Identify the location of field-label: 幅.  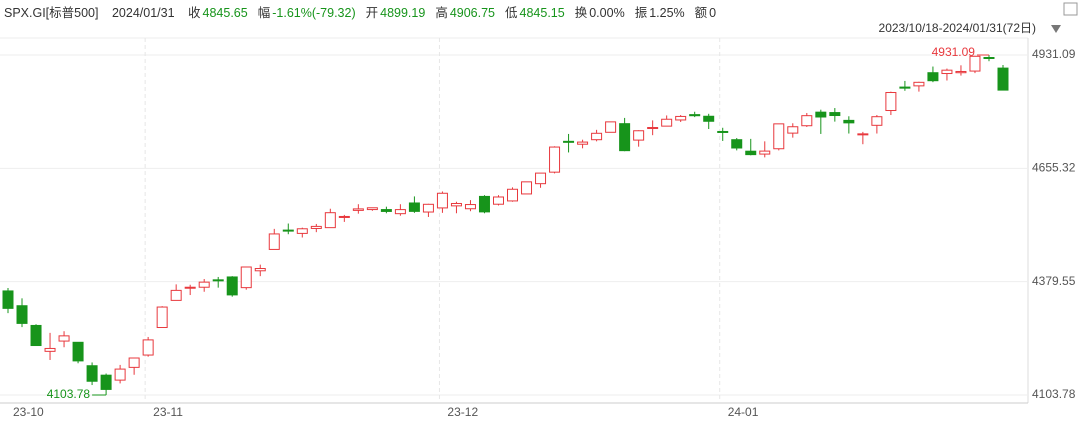
(264, 13).